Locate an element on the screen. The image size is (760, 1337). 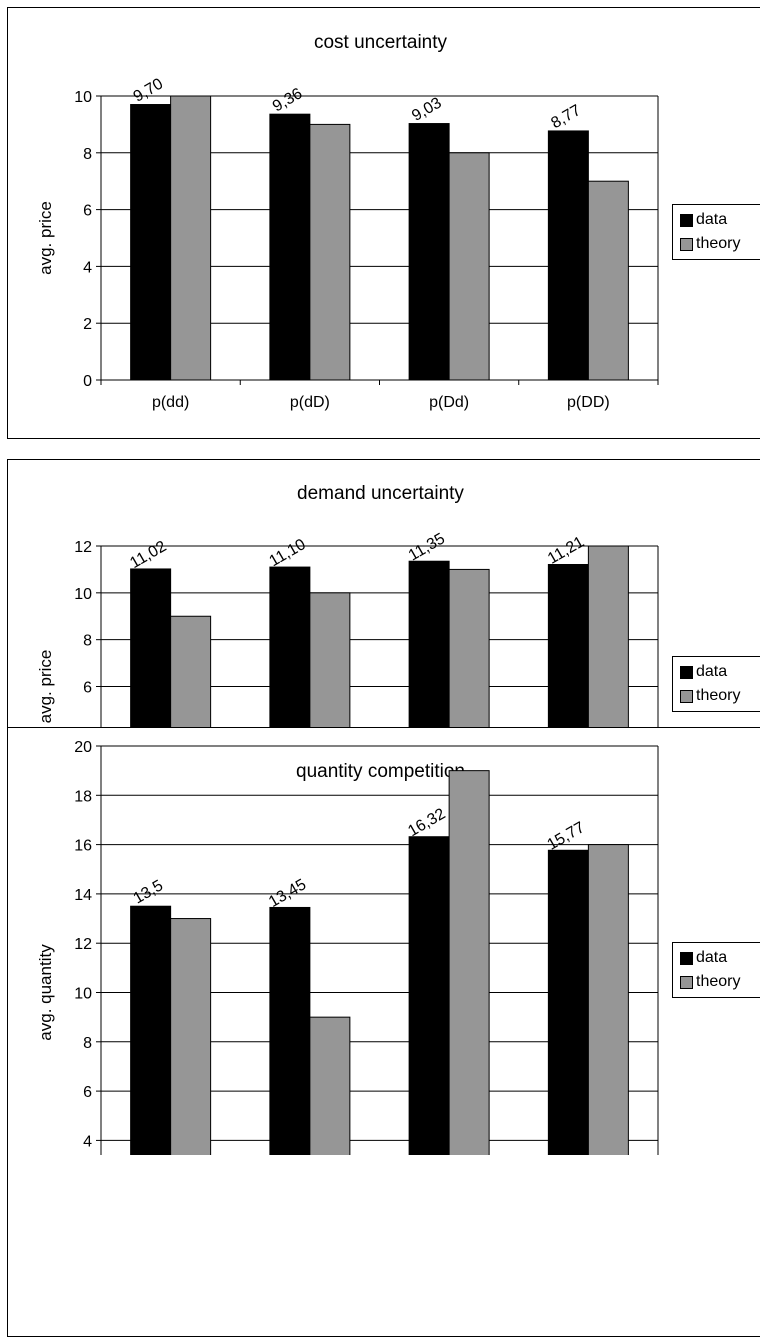
bar-data-q(dd) is located at coordinates (151, 1030).